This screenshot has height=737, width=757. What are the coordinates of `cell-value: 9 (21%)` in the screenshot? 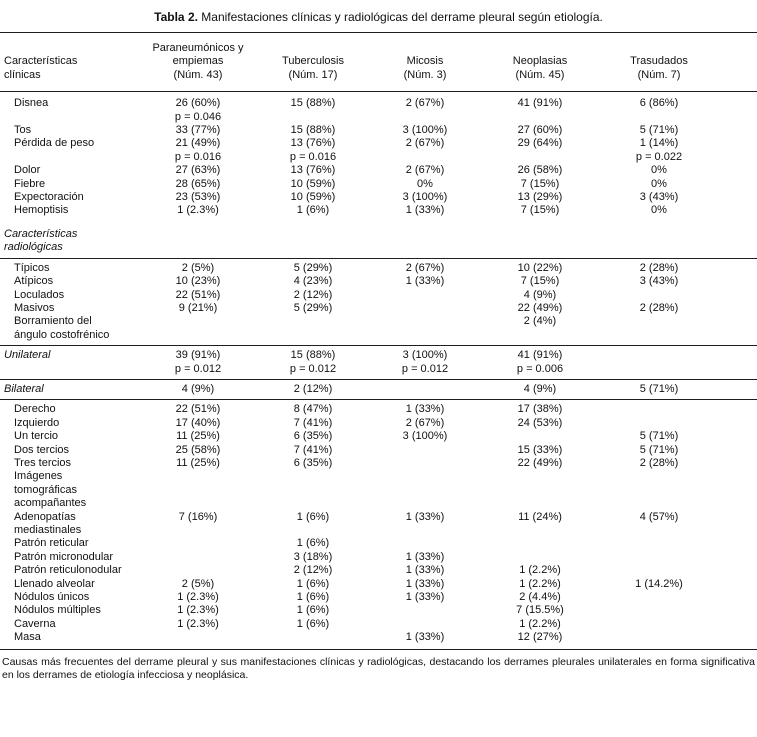 It's located at (198, 307).